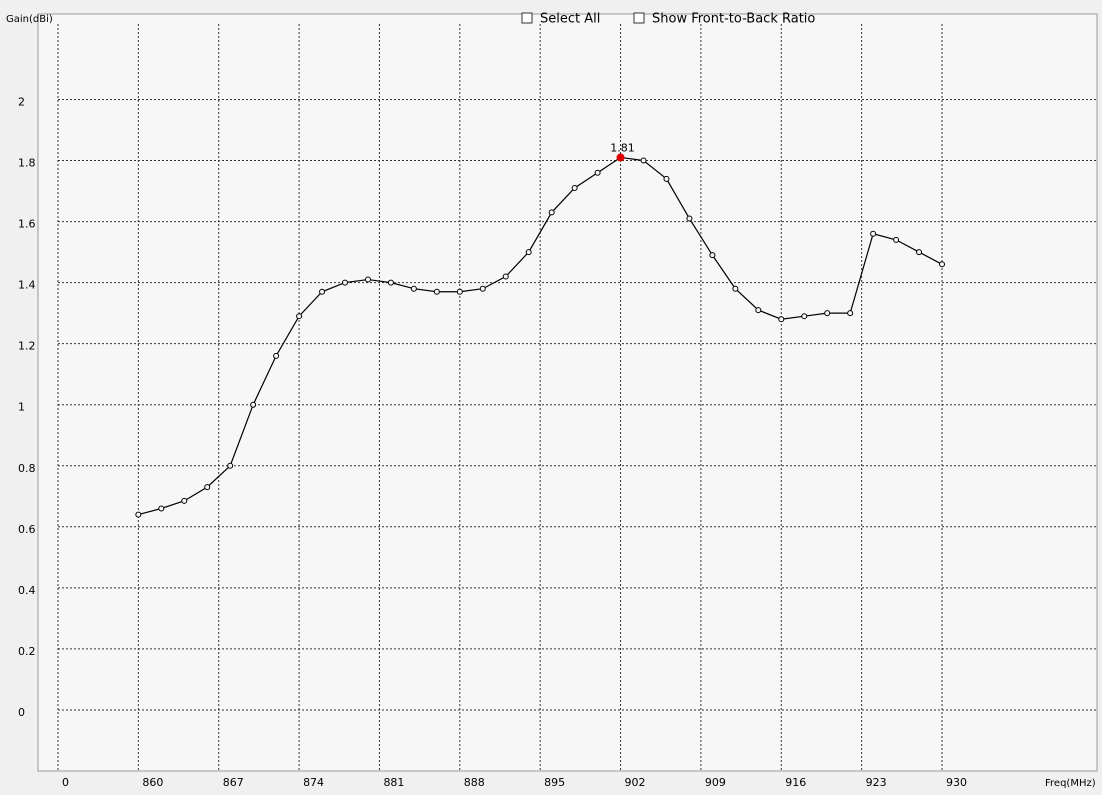  I want to click on x-tick-label: 874, so click(313, 782).